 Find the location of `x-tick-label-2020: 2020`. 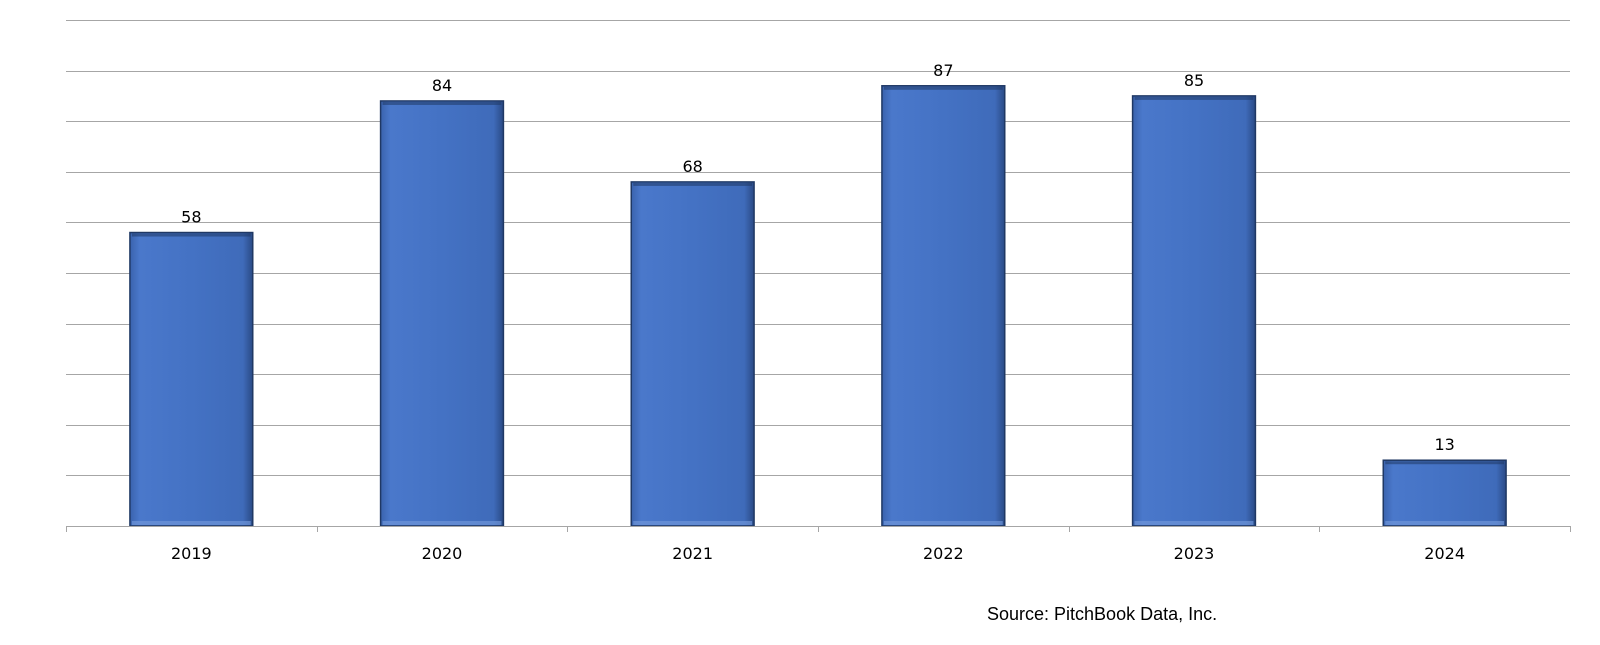

x-tick-label-2020: 2020 is located at coordinates (442, 553).